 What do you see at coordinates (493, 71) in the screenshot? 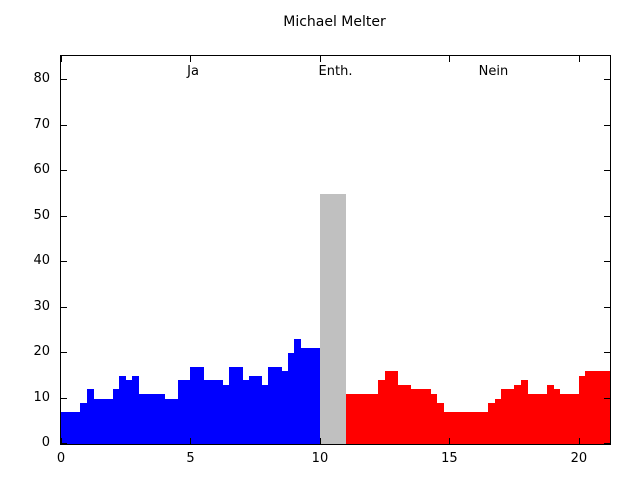
I see `annotation-nein: Nein` at bounding box center [493, 71].